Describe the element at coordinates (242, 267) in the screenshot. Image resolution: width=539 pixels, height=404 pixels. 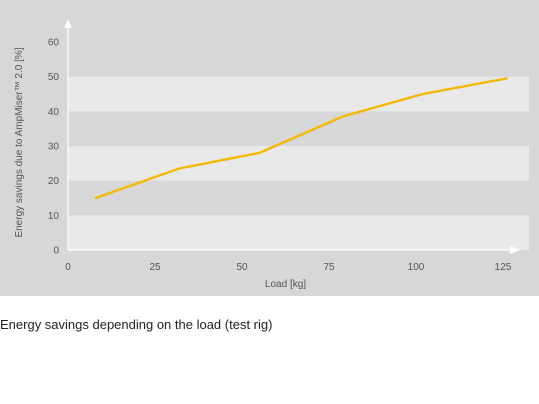
I see `x-tick-label: 50` at that location.